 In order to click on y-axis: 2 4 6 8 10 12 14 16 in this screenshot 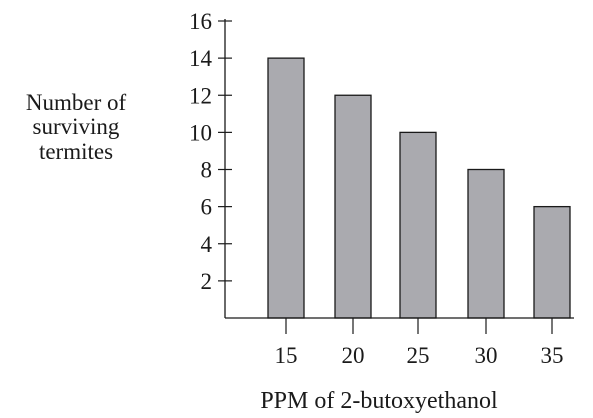, I will do `click(210, 163)`.